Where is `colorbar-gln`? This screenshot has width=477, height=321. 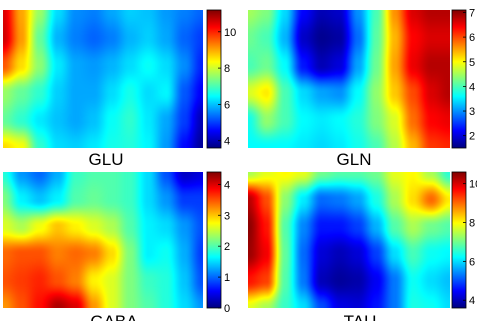 colorbar-gln is located at coordinates (459, 79).